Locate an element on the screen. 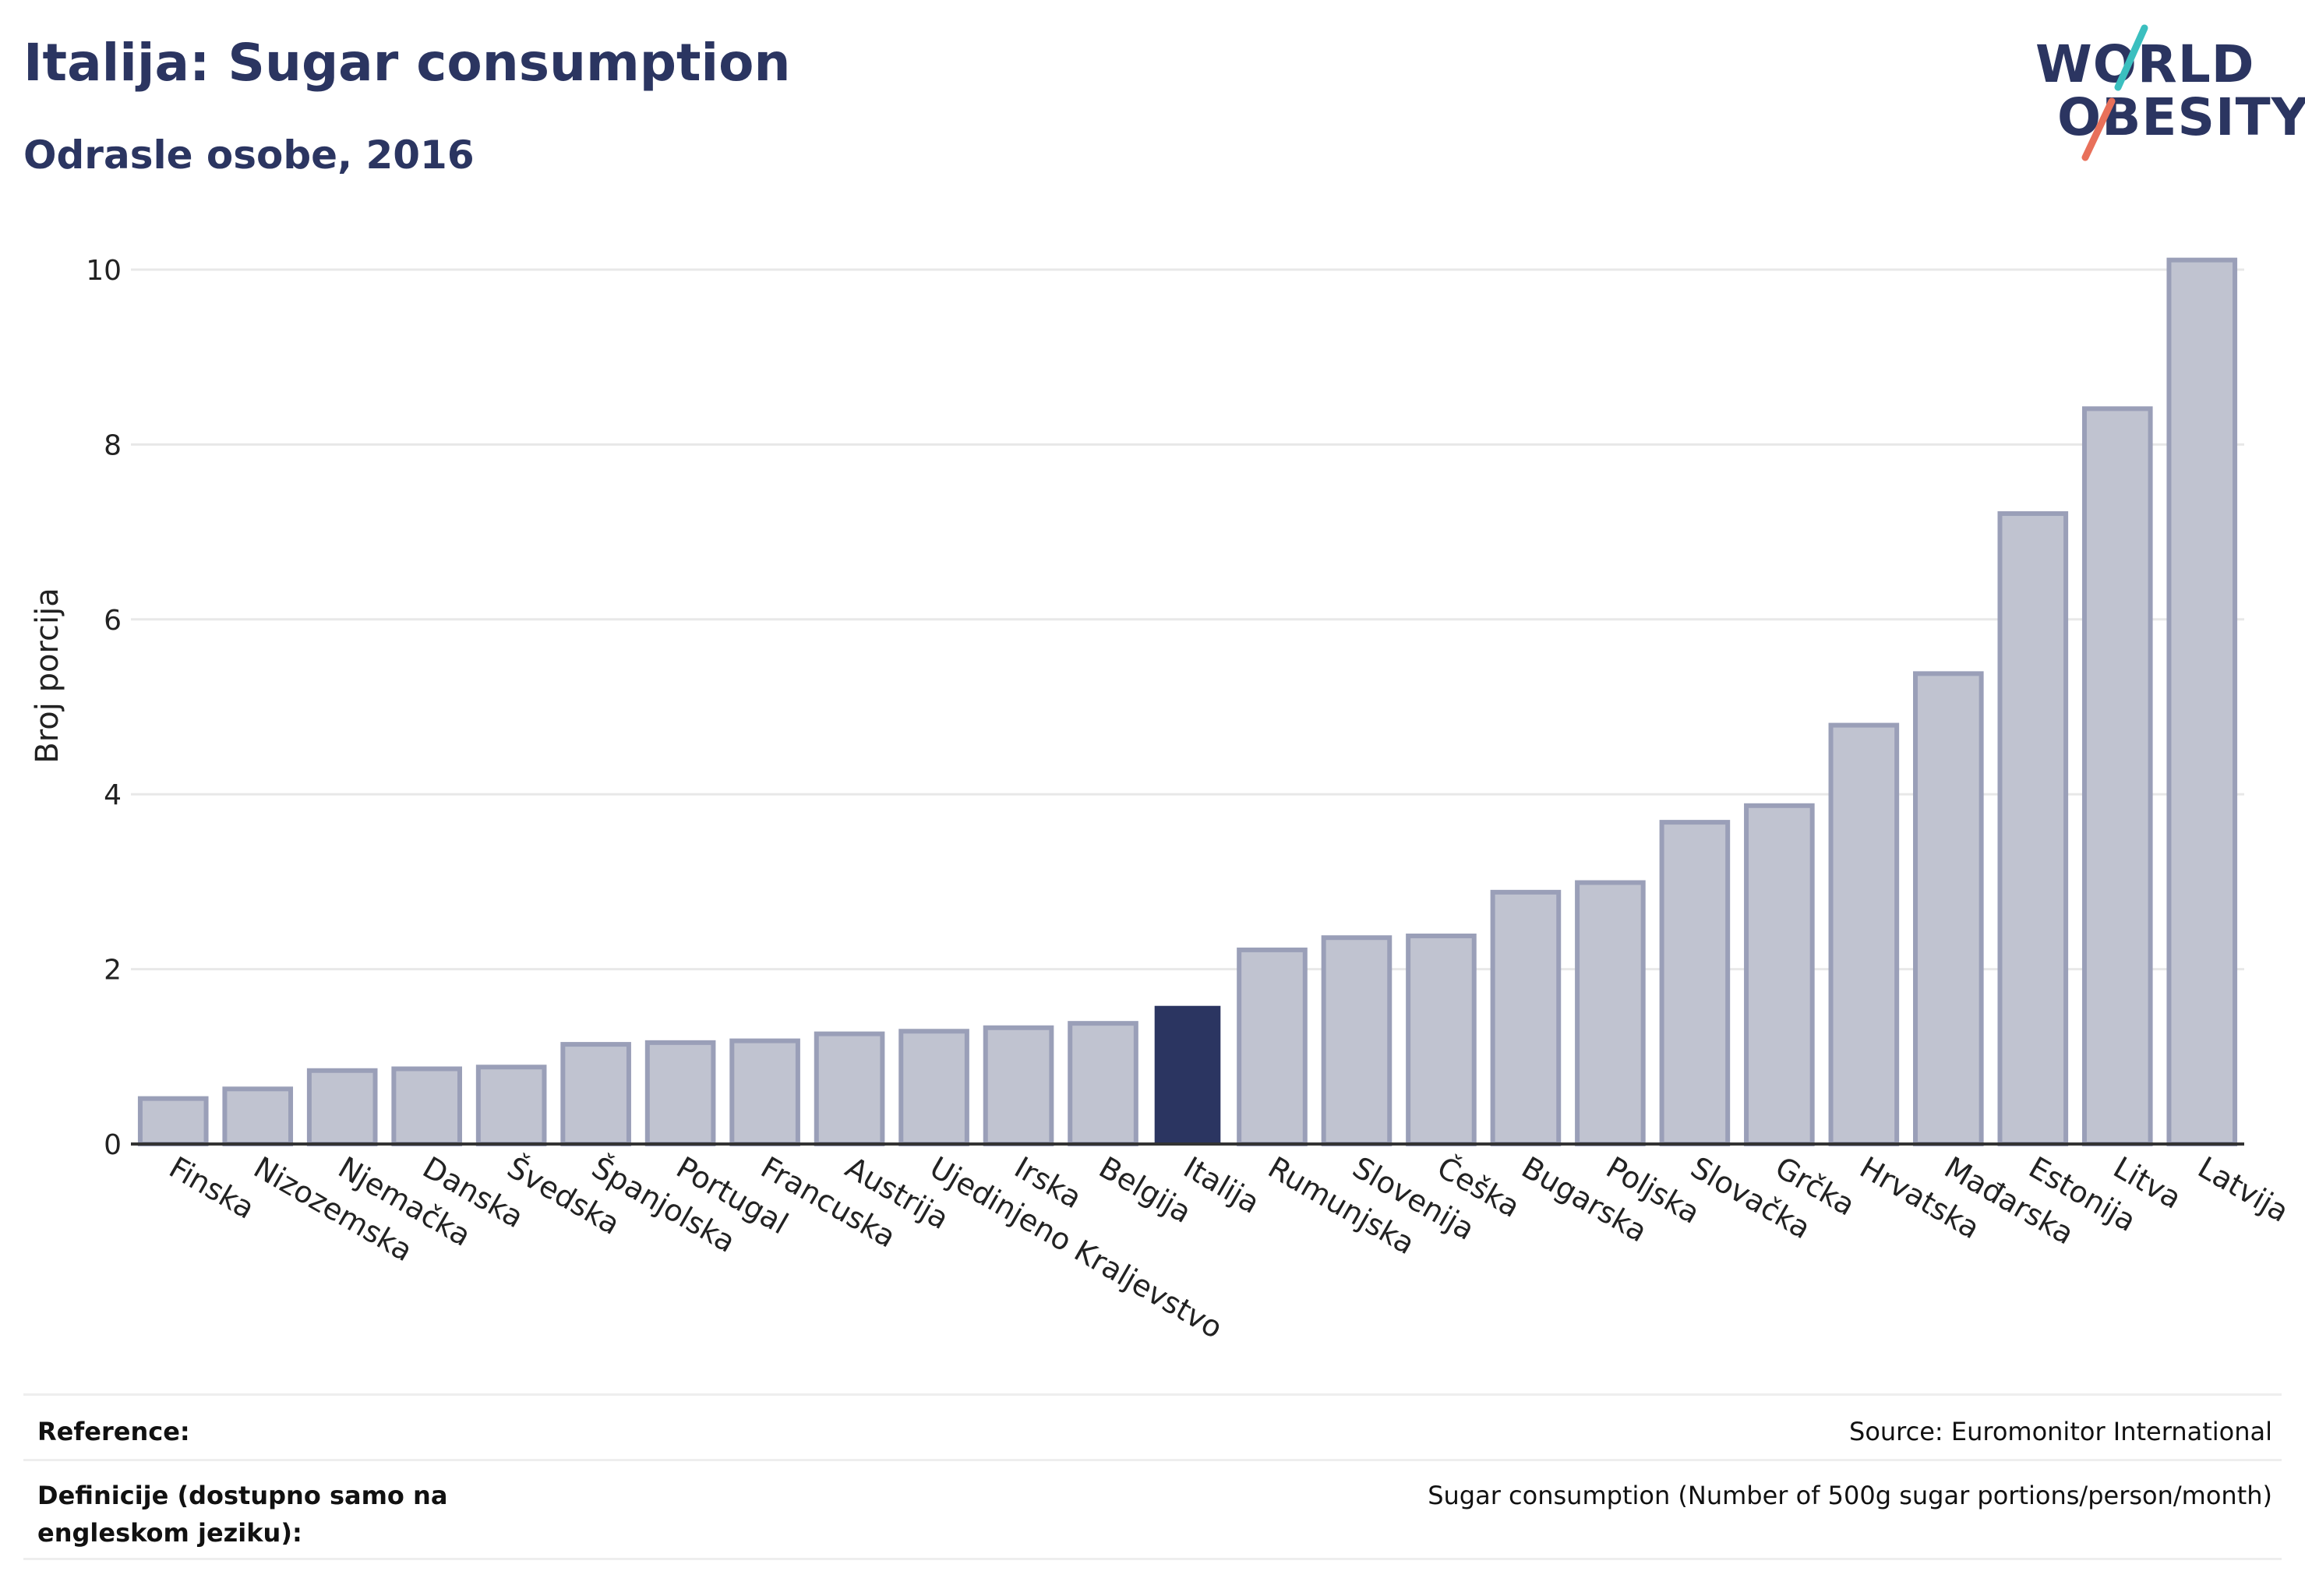 Image resolution: width=2305 pixels, height=1596 pixels. x-tick-label: Finska is located at coordinates (212, 1188).